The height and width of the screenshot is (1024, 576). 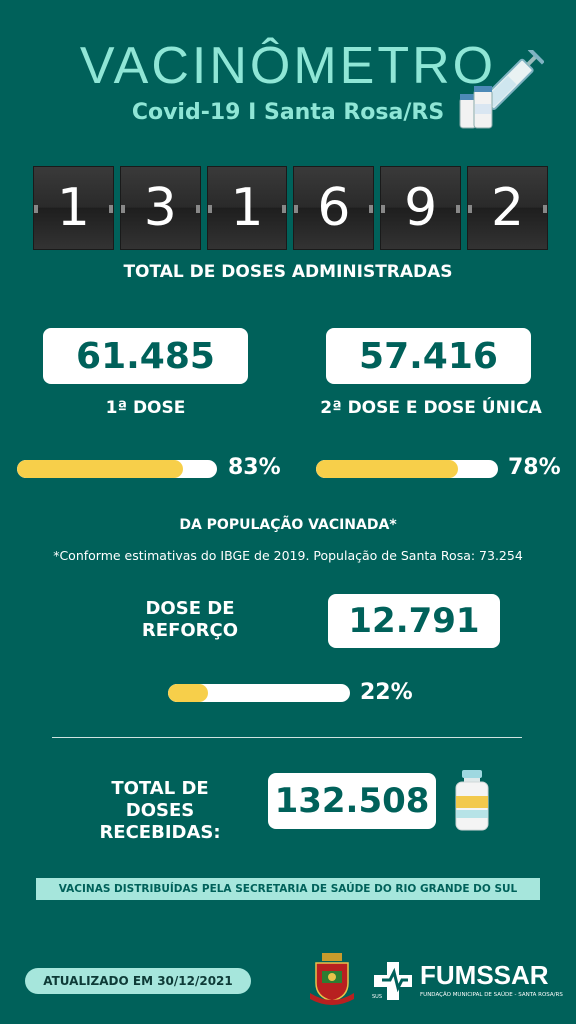 What do you see at coordinates (288, 66) in the screenshot?
I see `page-title: VACINÔMETRO` at bounding box center [288, 66].